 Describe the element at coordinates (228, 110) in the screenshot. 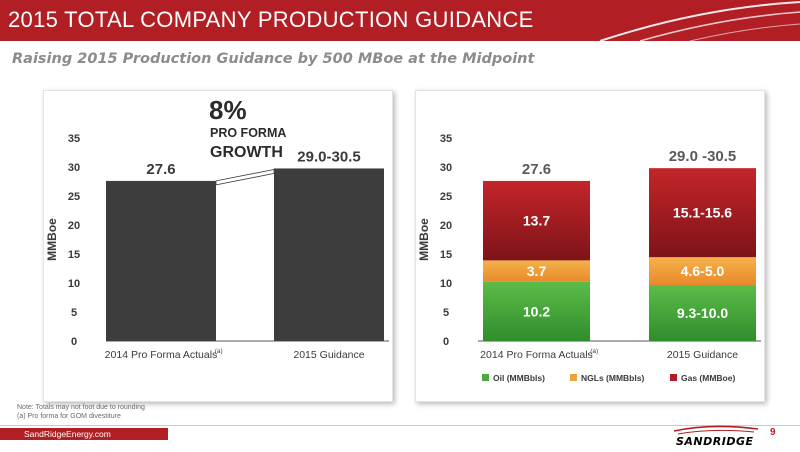

I see `growth-percent: 8%` at that location.